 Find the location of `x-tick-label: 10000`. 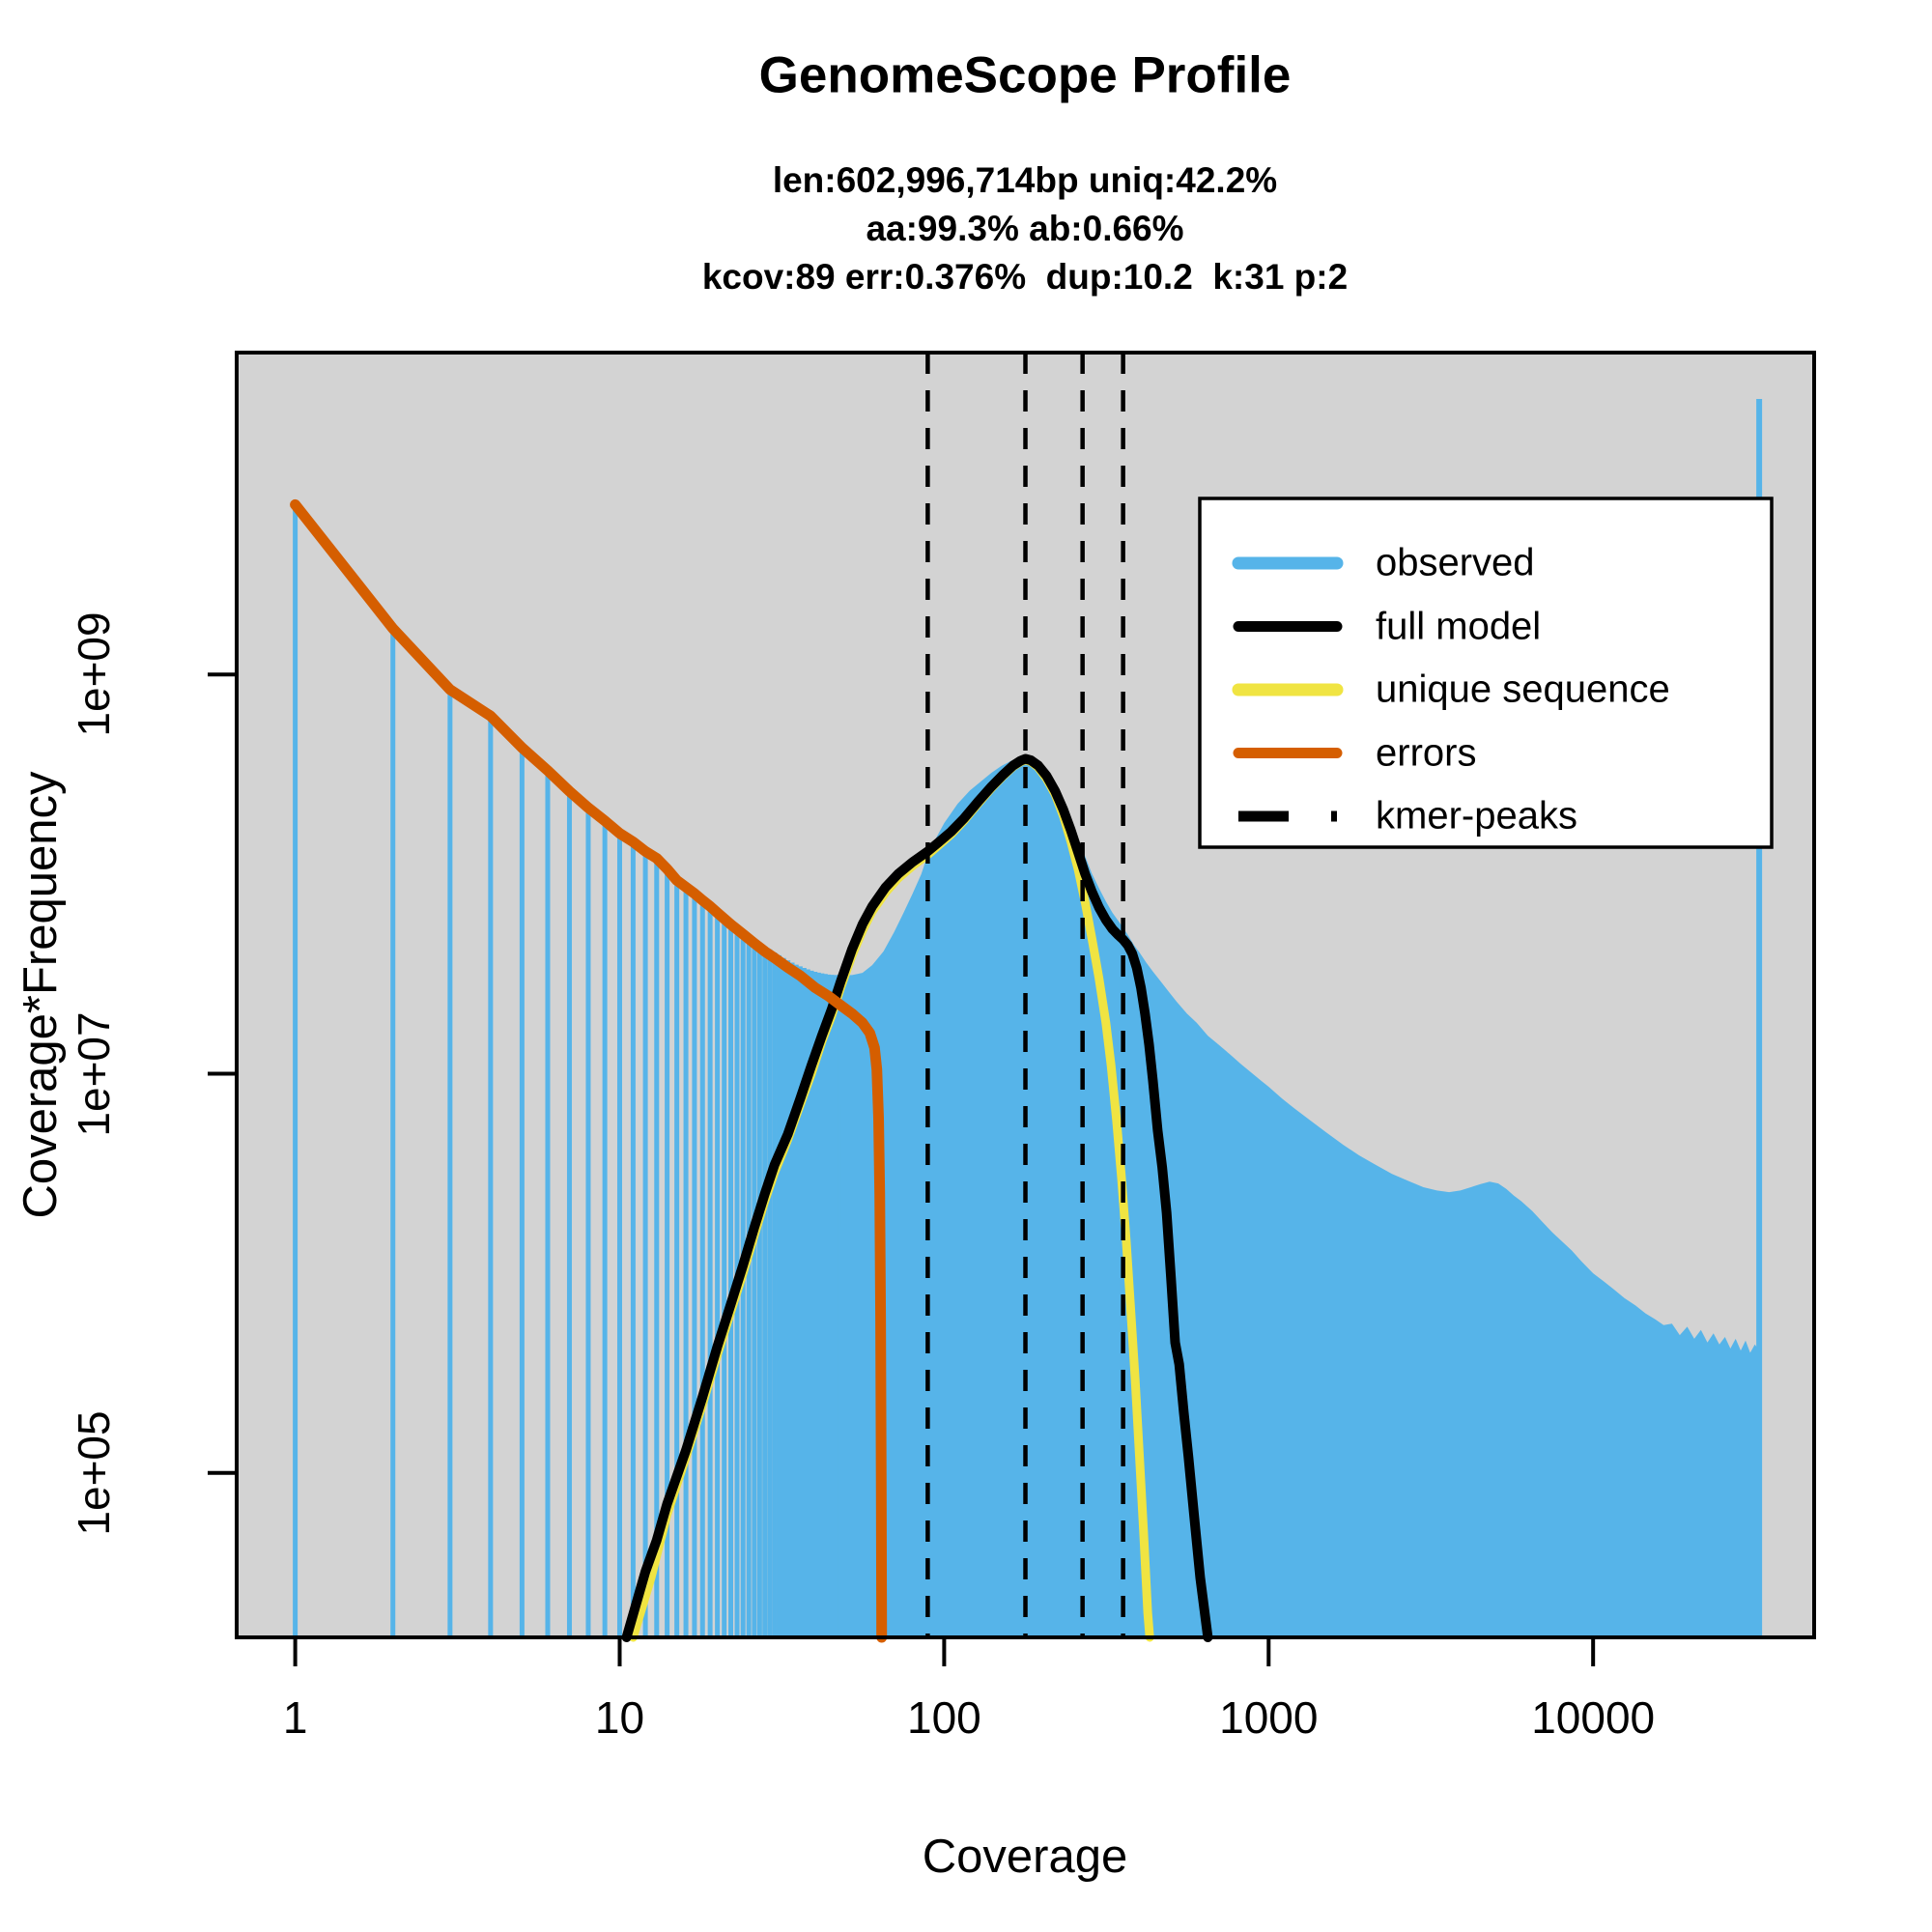

x-tick-label: 10000 is located at coordinates (1593, 1717).